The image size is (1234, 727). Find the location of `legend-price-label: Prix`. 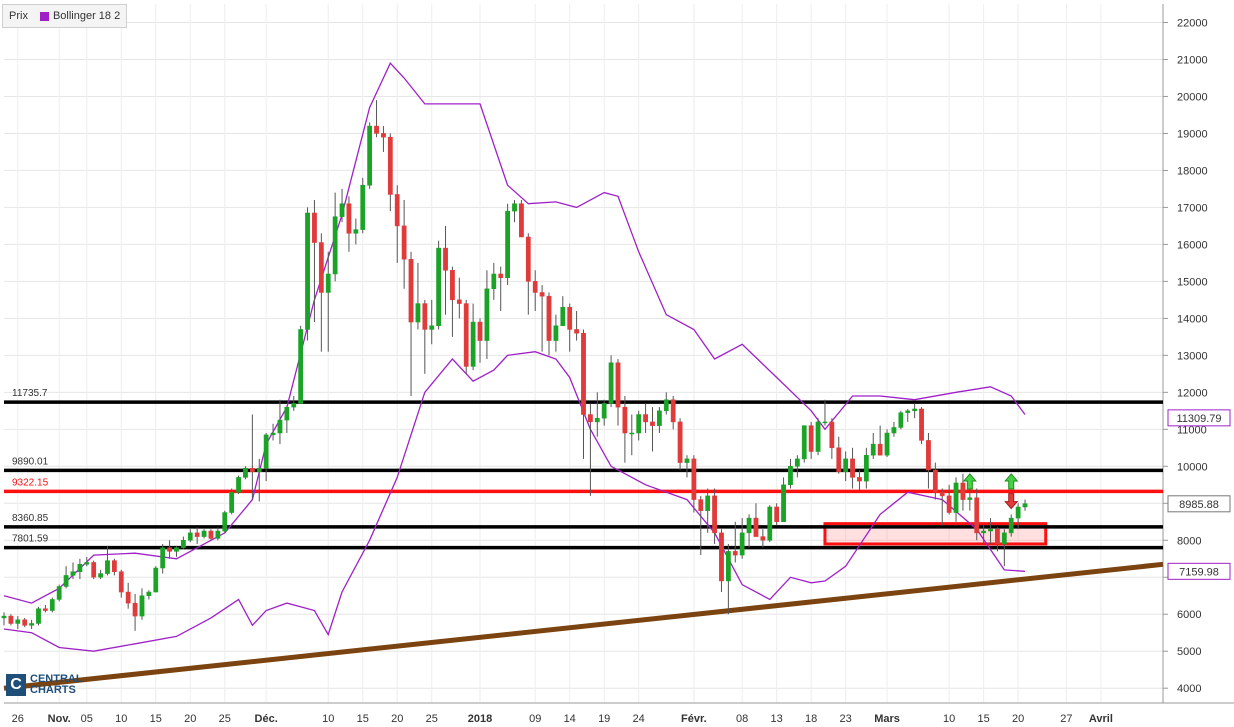

legend-price-label: Prix is located at coordinates (18, 16).